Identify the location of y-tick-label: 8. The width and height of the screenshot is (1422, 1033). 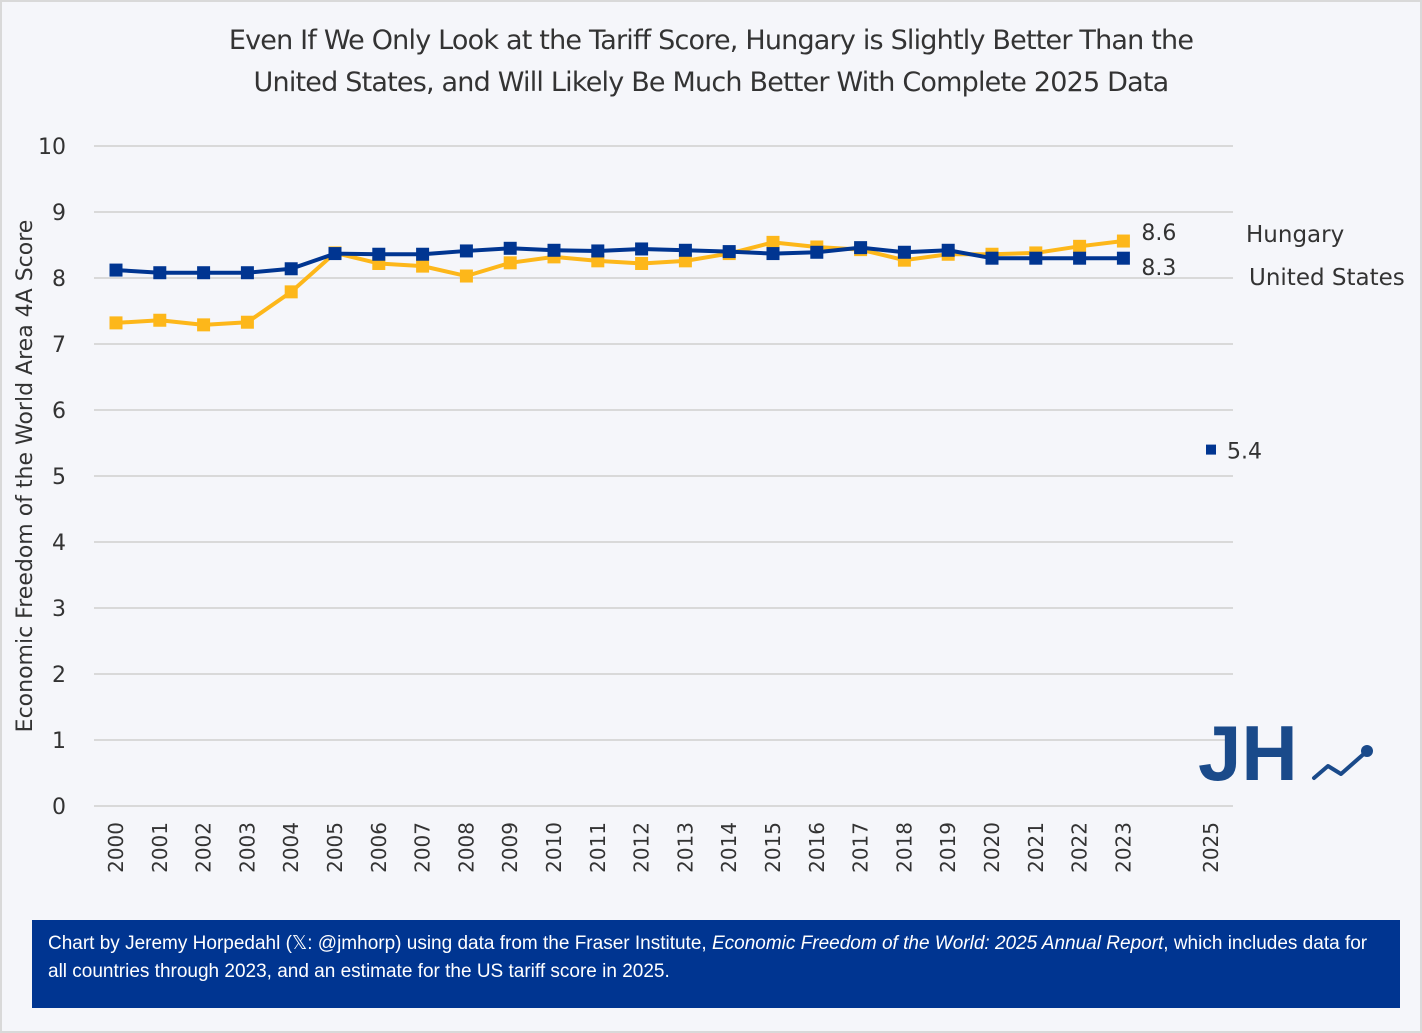
(59, 279).